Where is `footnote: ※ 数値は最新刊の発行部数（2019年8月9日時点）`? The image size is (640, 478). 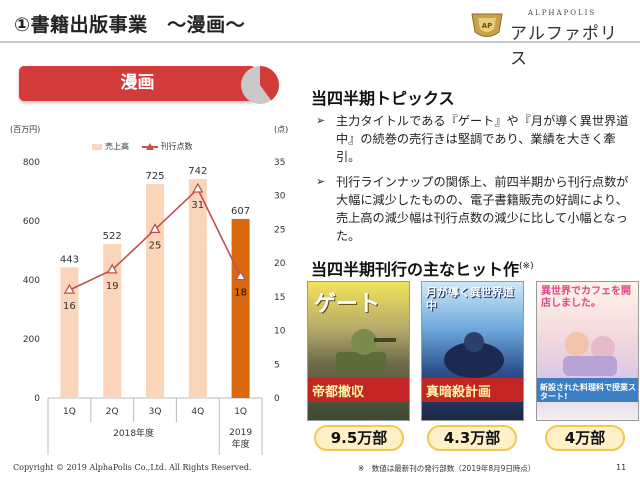 footnote: ※ 数値は最新刊の発行部数（2019年8月9日時点） is located at coordinates (447, 468).